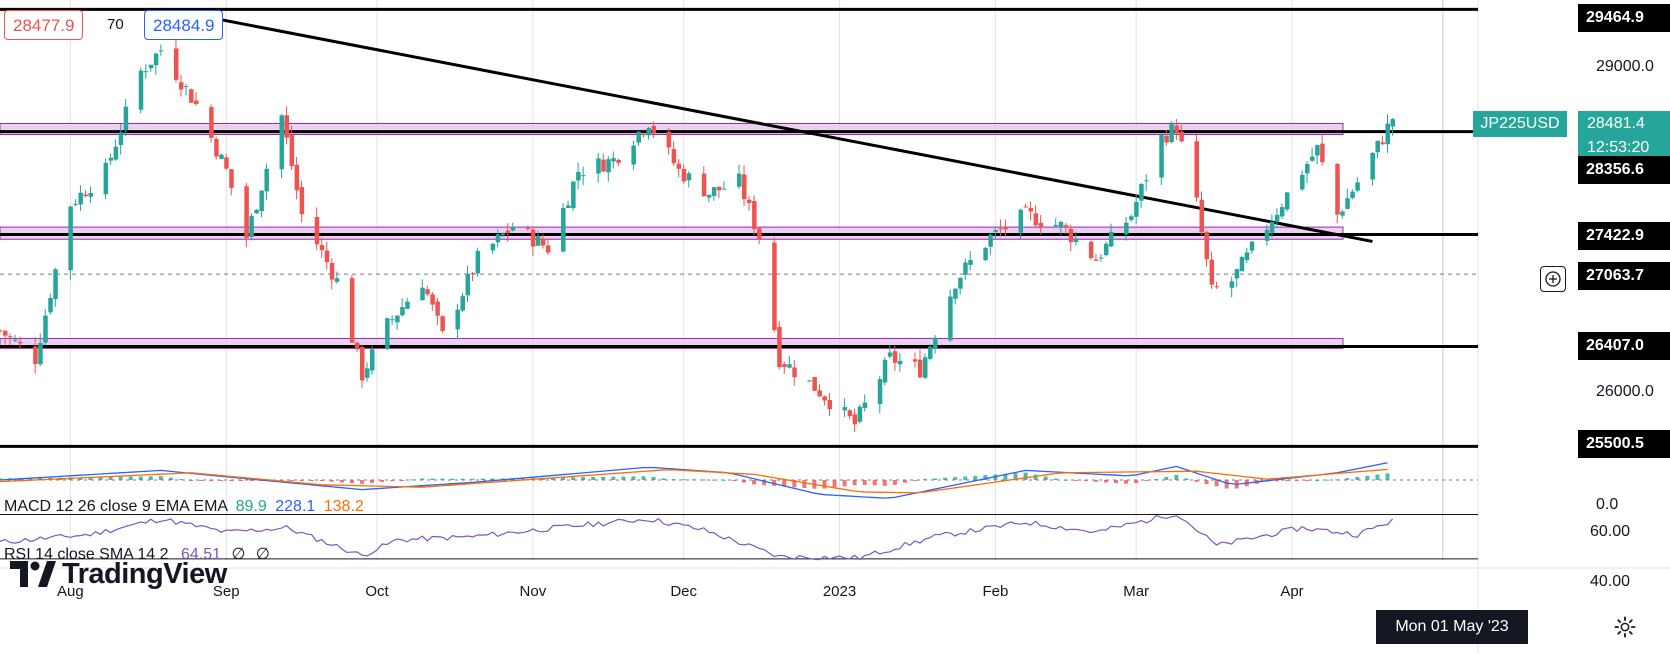  Describe the element at coordinates (1616, 123) in the screenshot. I see `last-price: 28481.4` at that location.